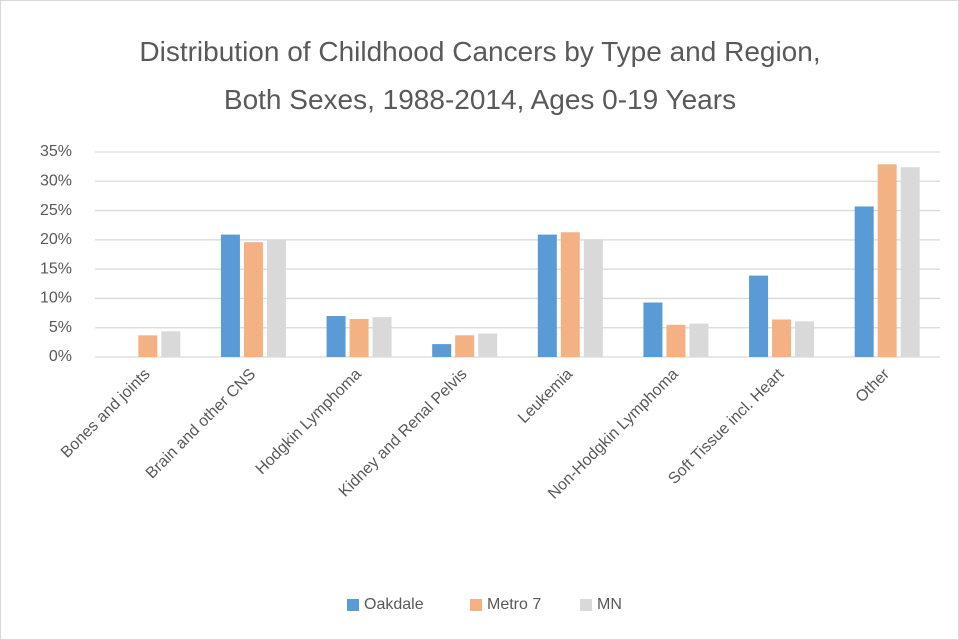  I want to click on y-tick-label: 15%, so click(56, 268).